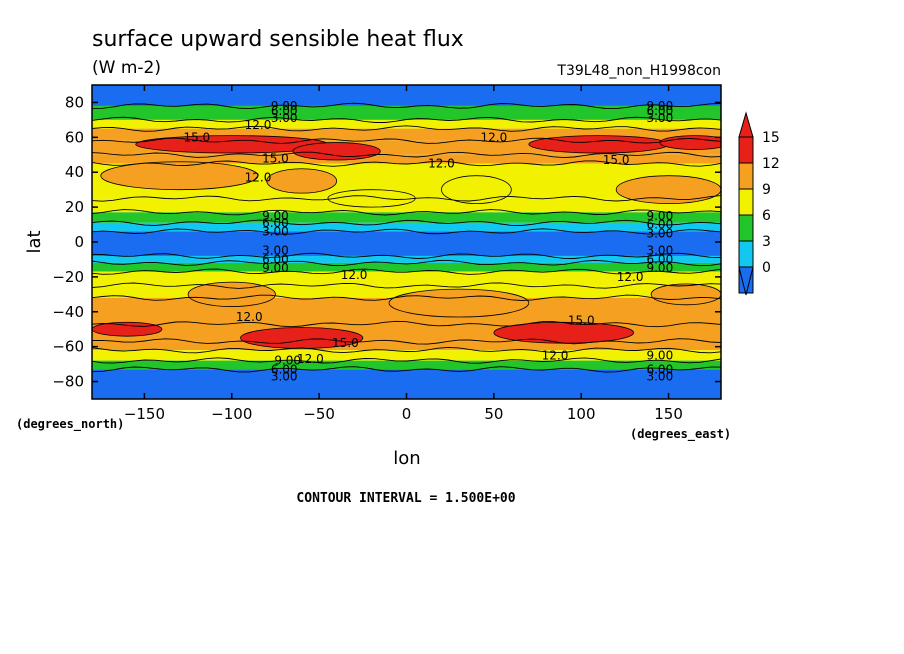  What do you see at coordinates (766, 190) in the screenshot?
I see `colorbar-label: 9` at bounding box center [766, 190].